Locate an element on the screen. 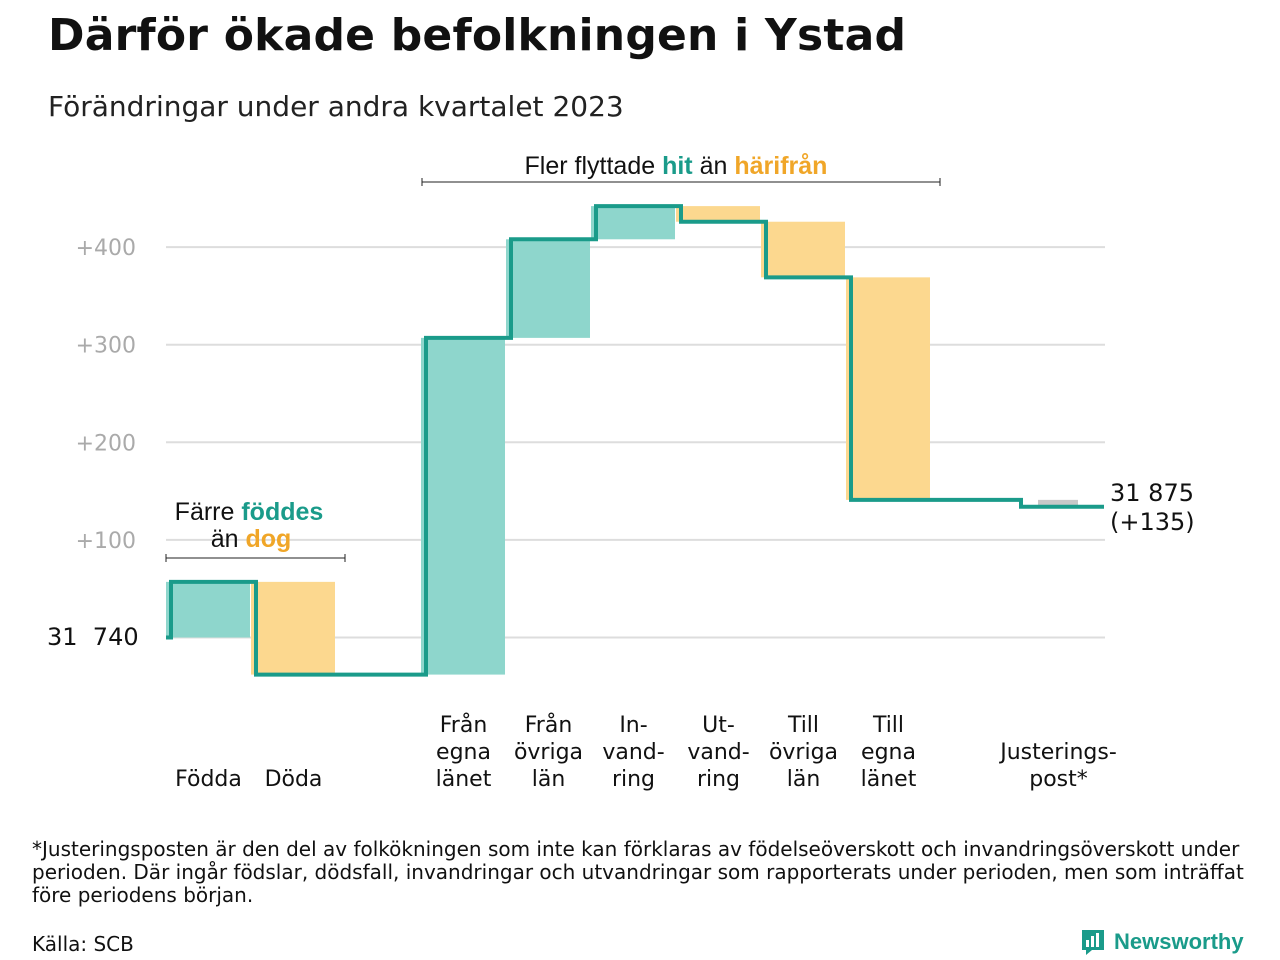 This screenshot has height=960, width=1280. newsworthy-logo-icon is located at coordinates (1093, 942).